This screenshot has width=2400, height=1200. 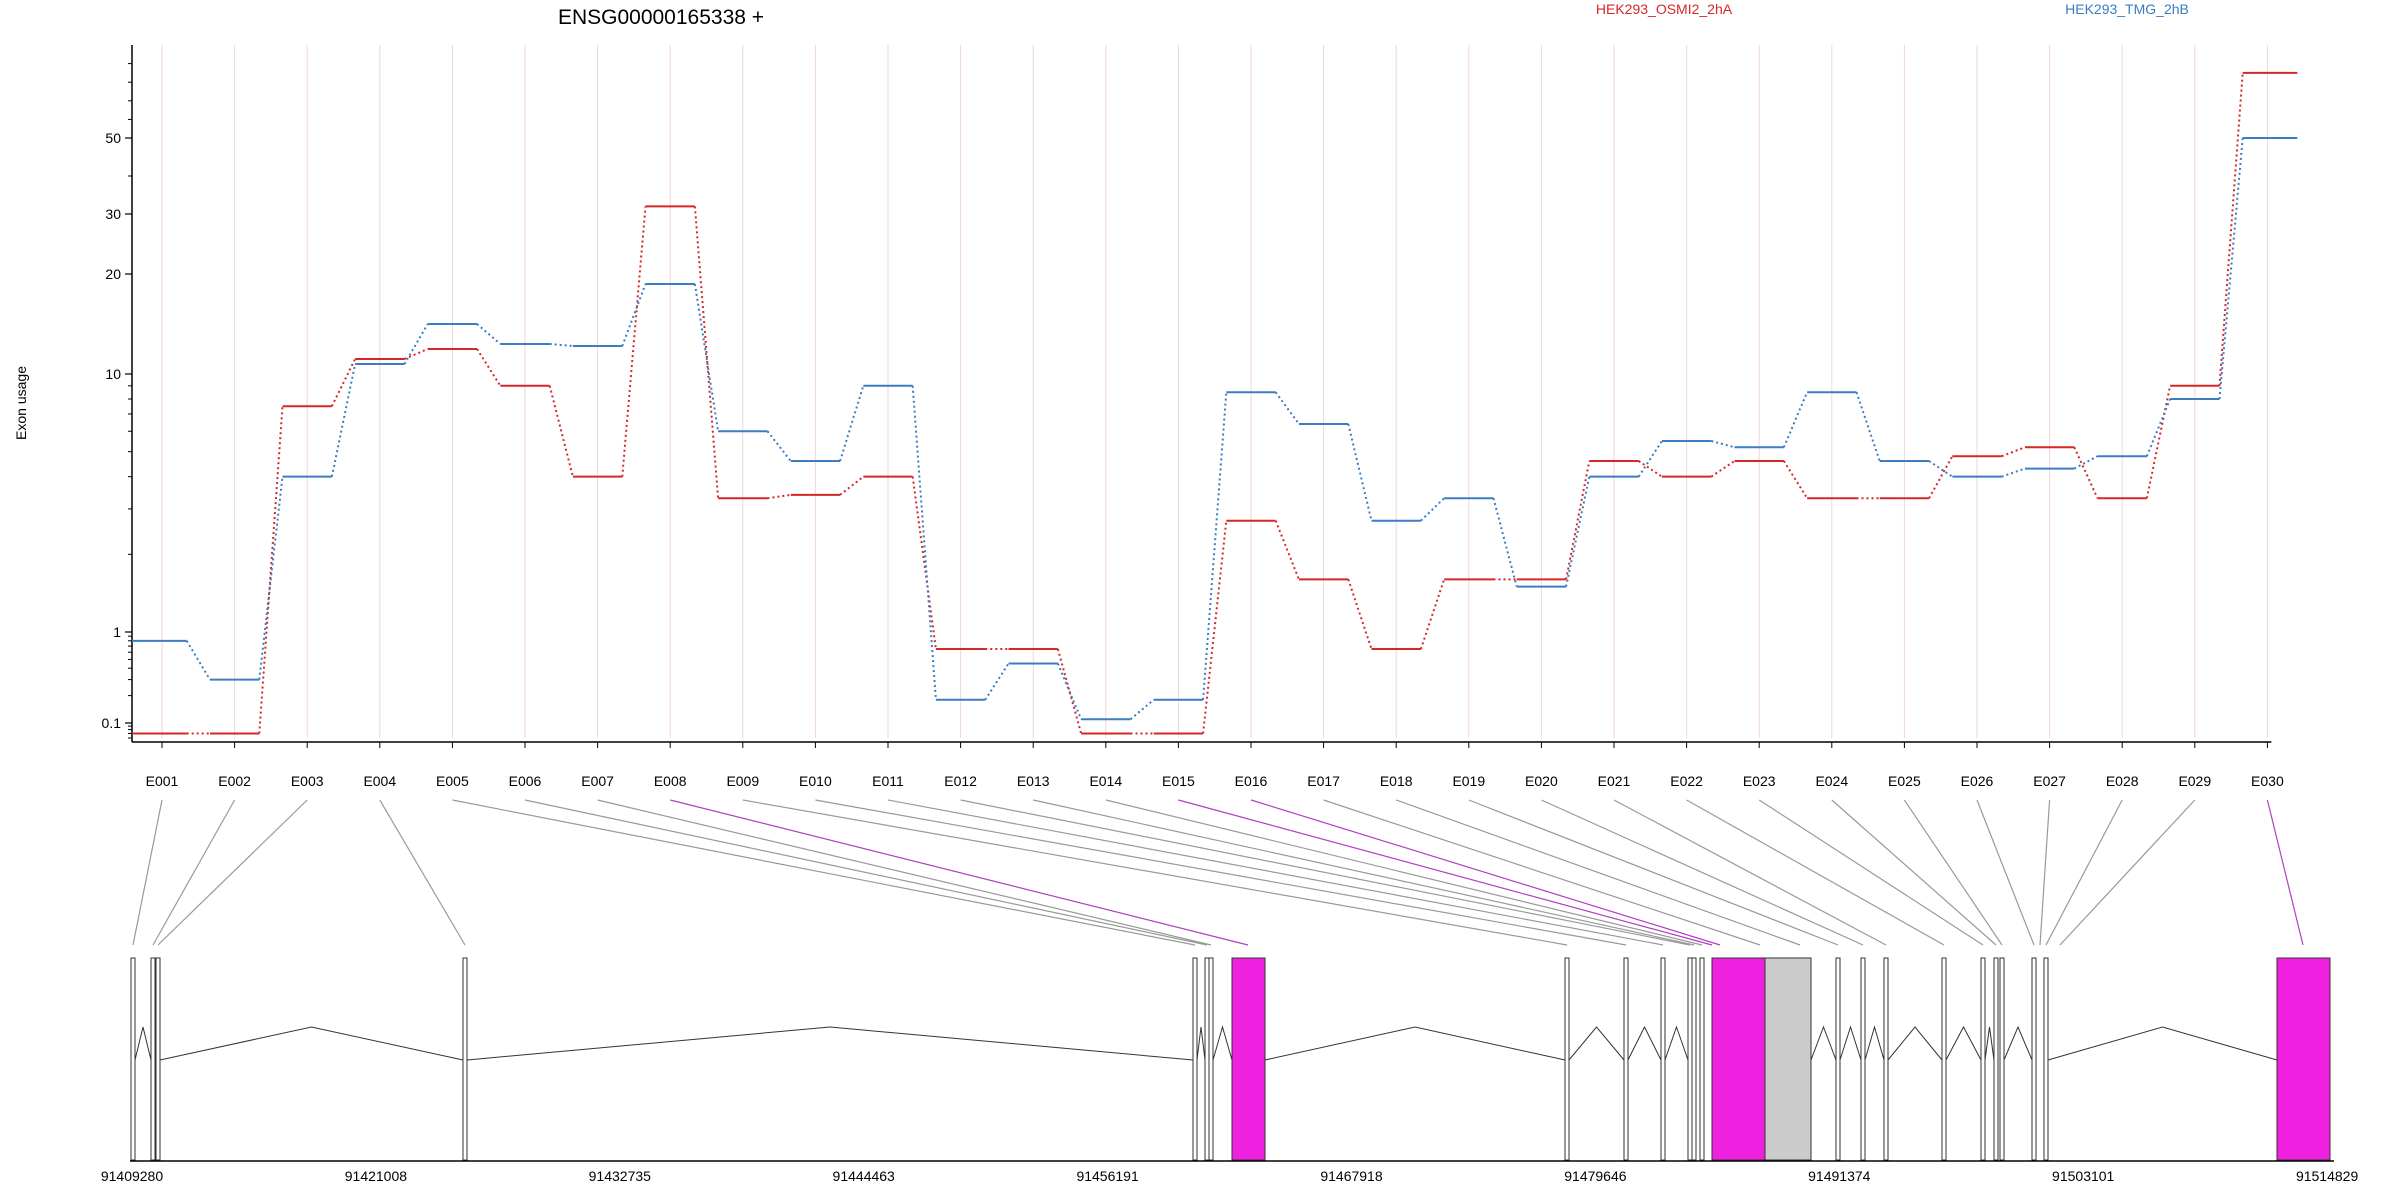 What do you see at coordinates (525, 781) in the screenshot?
I see `x-tick-label-E006: E006` at bounding box center [525, 781].